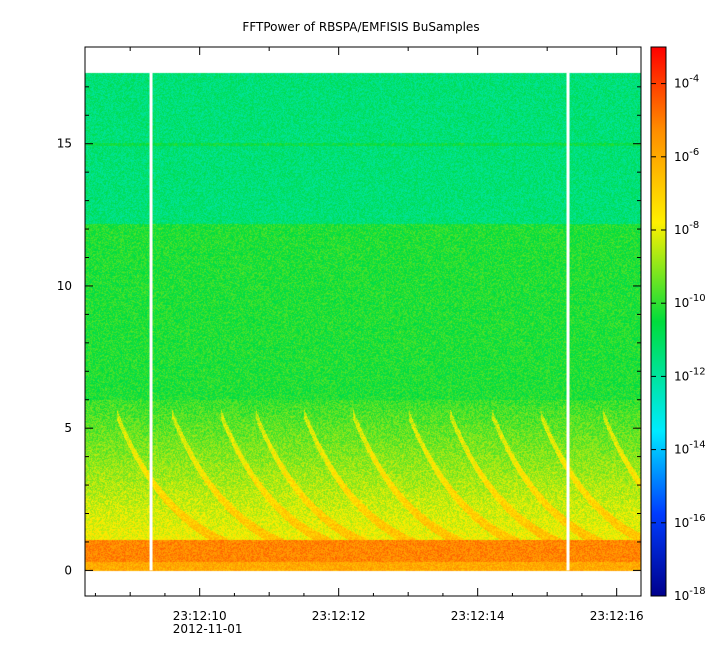 The height and width of the screenshot is (660, 724). I want to click on colorbar-gradient, so click(658, 321).